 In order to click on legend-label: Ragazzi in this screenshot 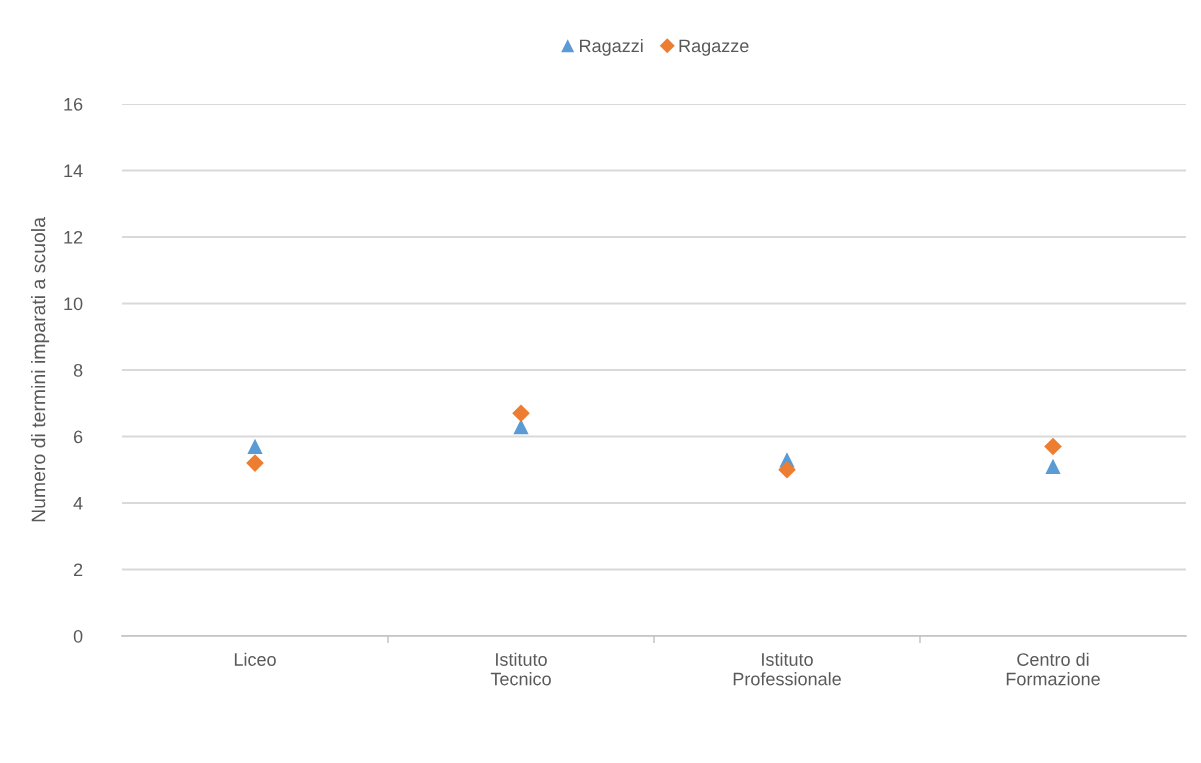, I will do `click(611, 47)`.